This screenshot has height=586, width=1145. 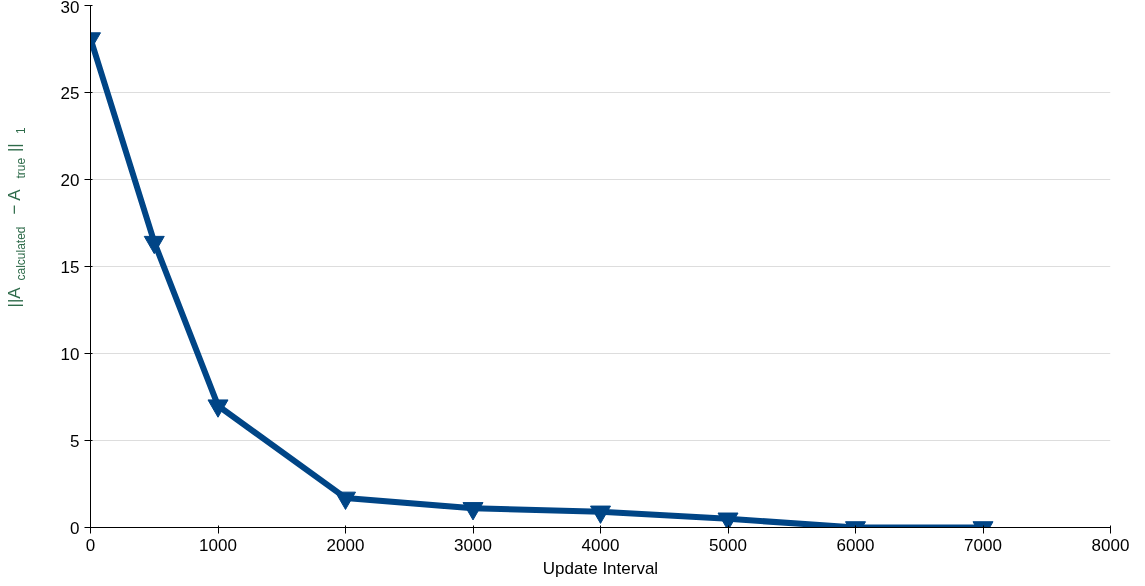 I want to click on y-tick-label: 0, so click(x=75, y=528).